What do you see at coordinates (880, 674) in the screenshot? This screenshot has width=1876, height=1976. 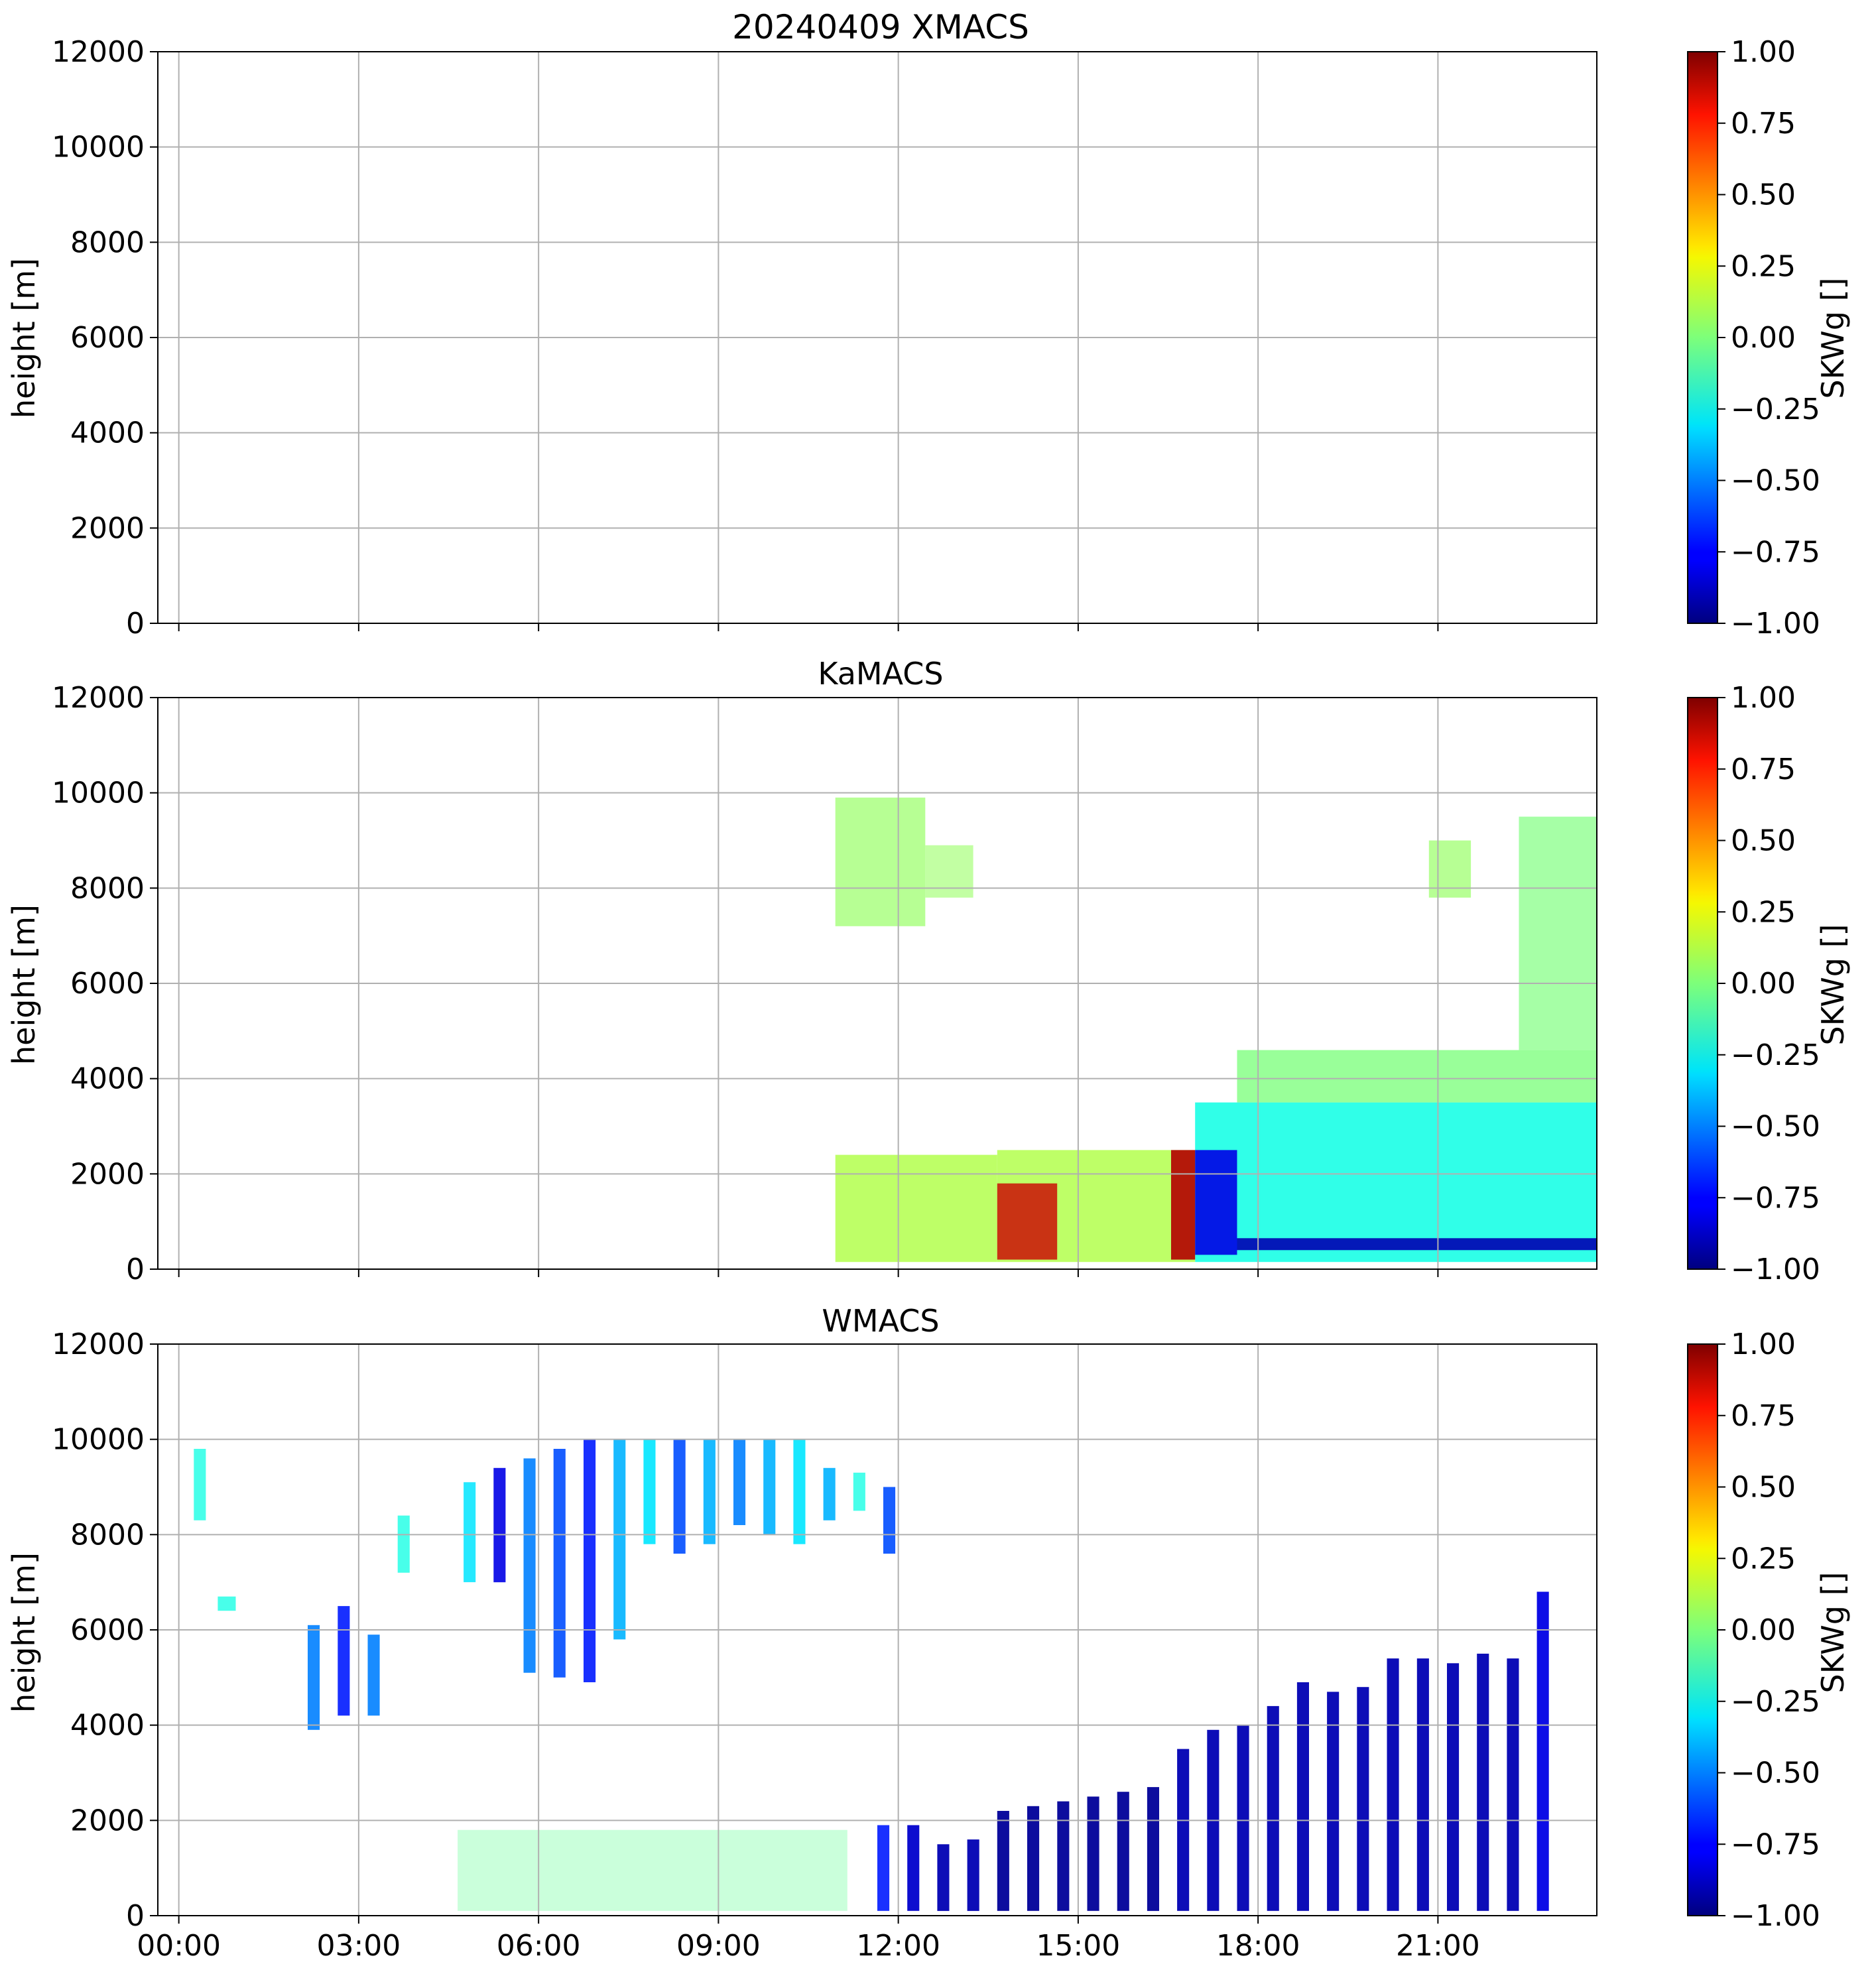 I see `panel-title: KaMACS` at bounding box center [880, 674].